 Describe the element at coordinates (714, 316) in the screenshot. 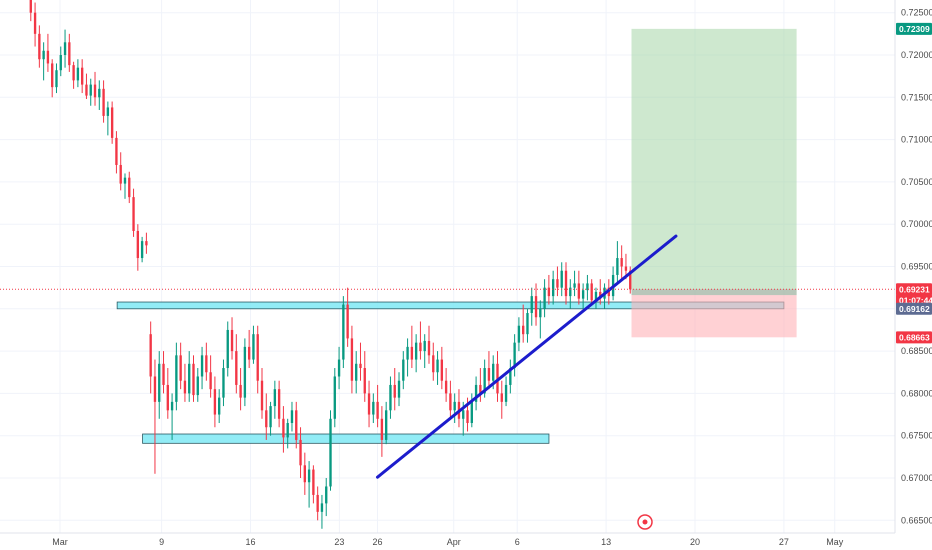

I see `stop-zone` at that location.